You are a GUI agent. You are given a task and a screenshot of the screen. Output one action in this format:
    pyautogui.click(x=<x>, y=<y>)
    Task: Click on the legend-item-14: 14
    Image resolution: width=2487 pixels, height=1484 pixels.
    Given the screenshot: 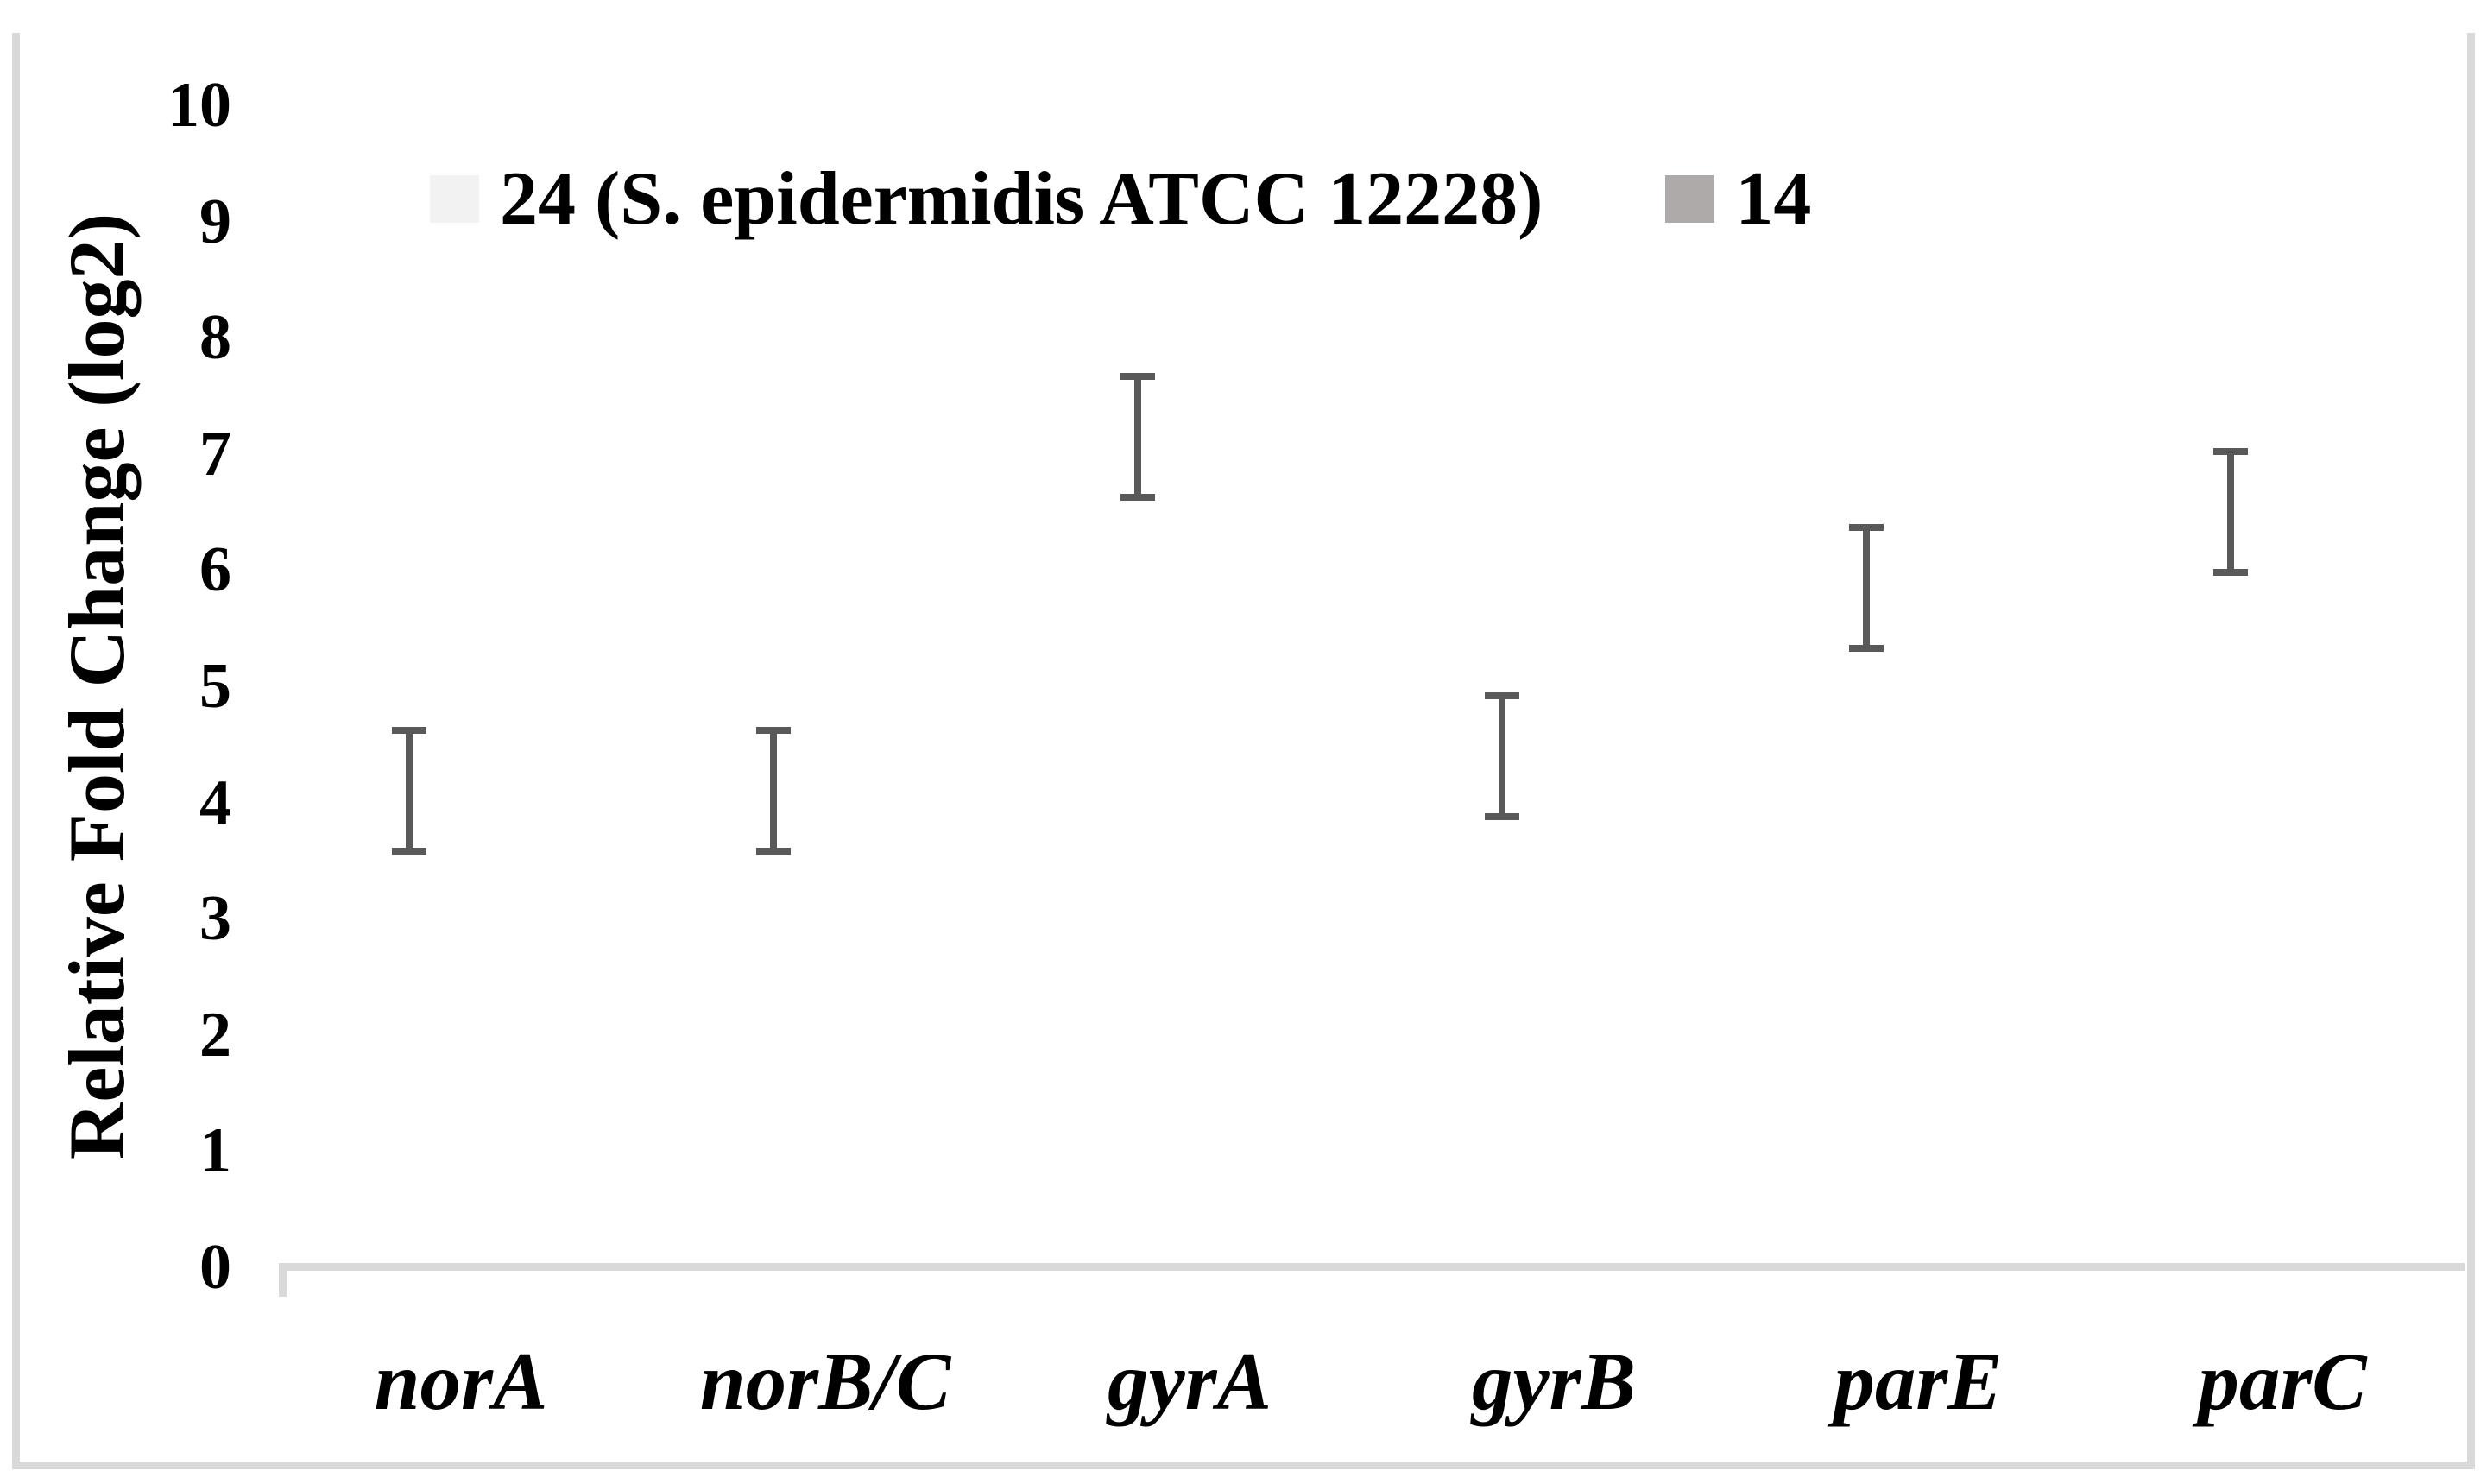 What is the action you would take?
    pyautogui.click(x=1738, y=199)
    